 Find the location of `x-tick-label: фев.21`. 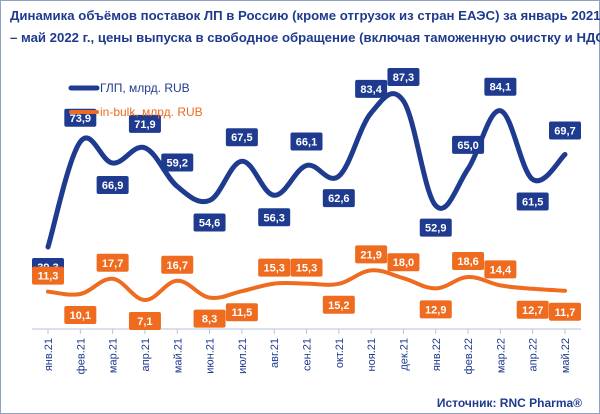

x-tick-label: фев.21 is located at coordinates (81, 356).